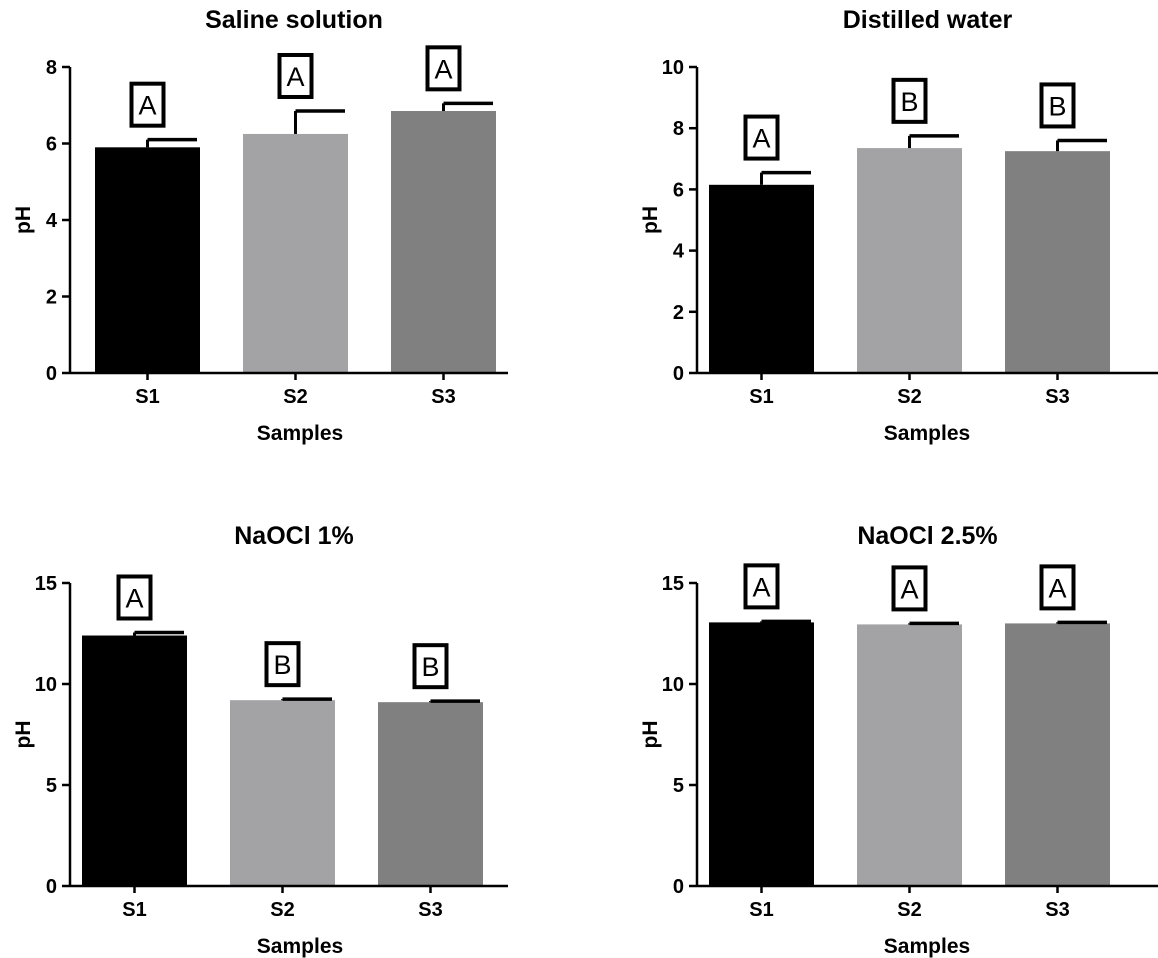 The width and height of the screenshot is (1158, 958). I want to click on chart-title: NaOCl 1%, so click(293, 536).